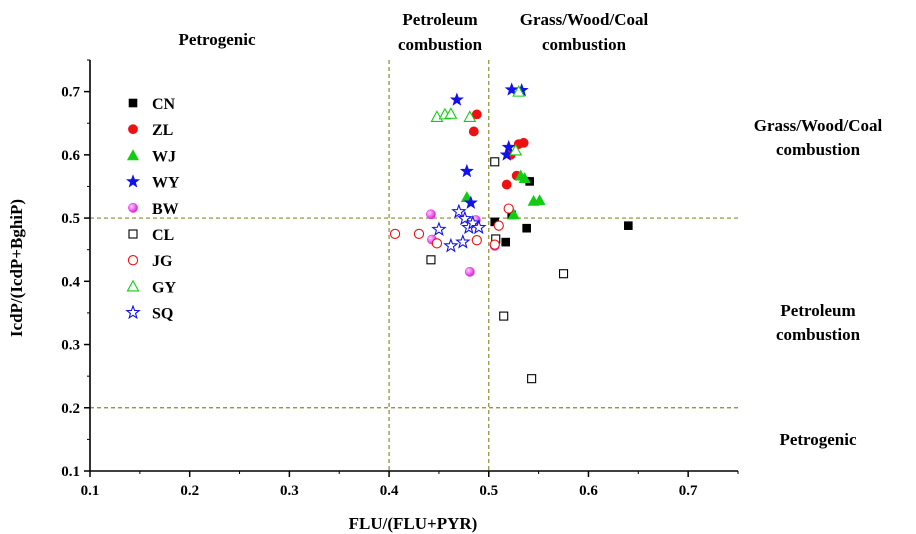 This screenshot has height=534, width=916. What do you see at coordinates (133, 285) in the screenshot?
I see `legend-marker-gy` at bounding box center [133, 285].